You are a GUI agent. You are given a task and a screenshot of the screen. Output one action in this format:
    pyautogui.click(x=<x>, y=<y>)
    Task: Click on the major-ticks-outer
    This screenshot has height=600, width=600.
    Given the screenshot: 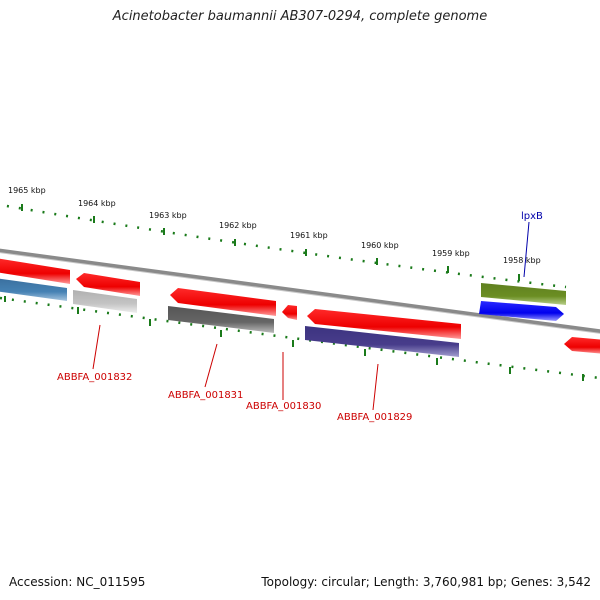 What is the action you would take?
    pyautogui.click(x=270, y=242)
    